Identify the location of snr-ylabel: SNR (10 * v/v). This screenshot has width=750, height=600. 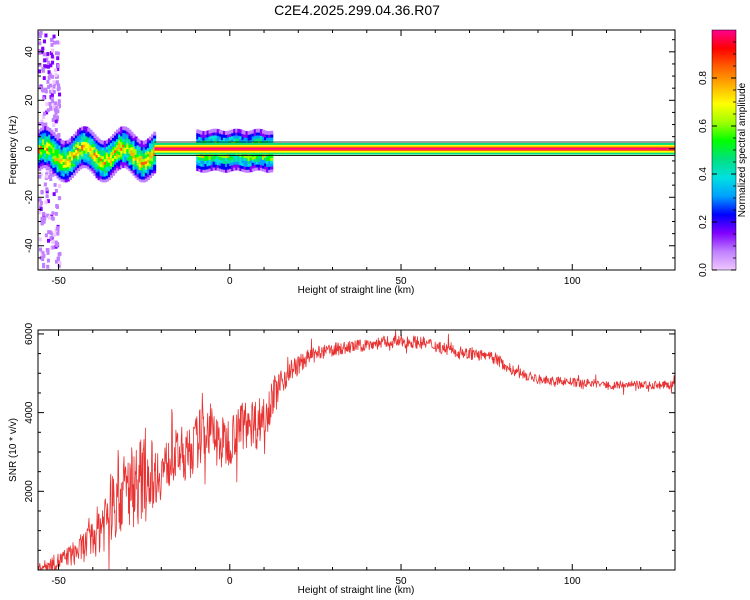
(13, 450).